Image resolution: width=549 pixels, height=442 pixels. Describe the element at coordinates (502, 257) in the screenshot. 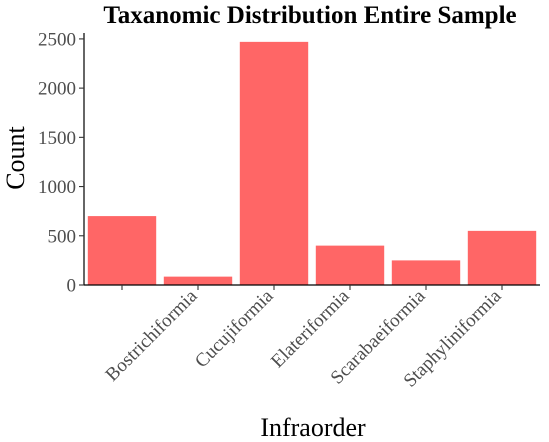

I see `bar-staphyliniformia` at that location.